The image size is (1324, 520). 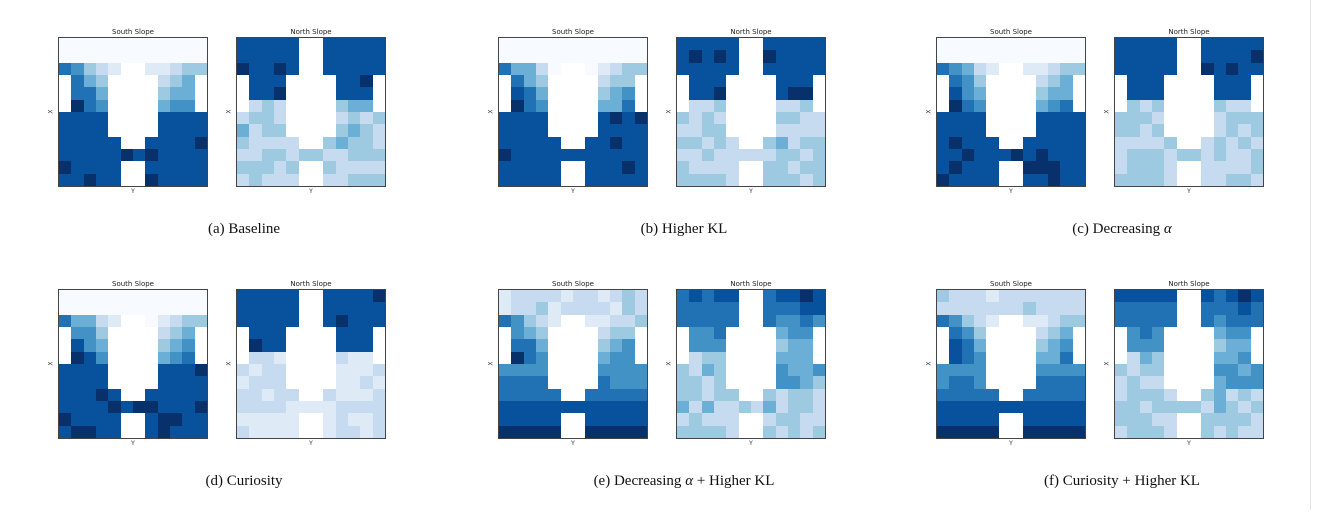 I want to click on subfigure-panel: South Slope Y X North Slope Y X (b) Higher KL, so click(x=684, y=148).